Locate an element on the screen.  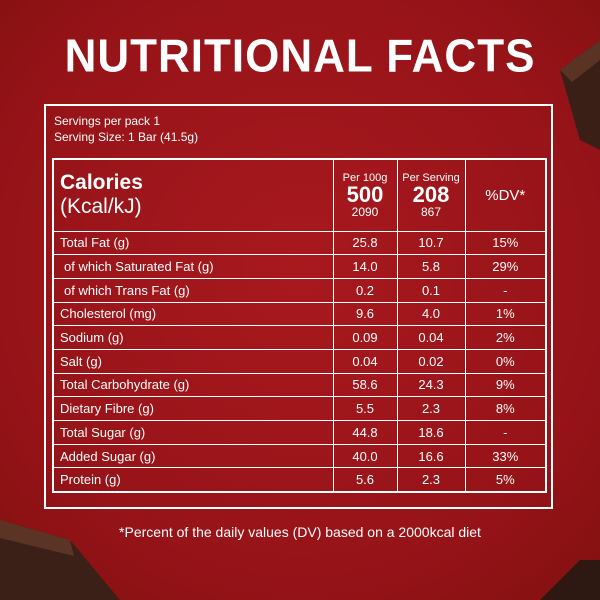
header-text: Calories is located at coordinates (101, 183).